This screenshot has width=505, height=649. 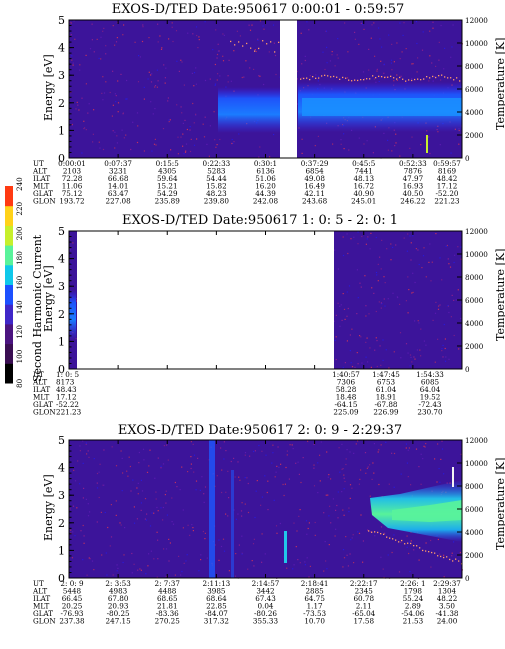 I want to click on ephemeris-value: 54.29, so click(x=167, y=193).